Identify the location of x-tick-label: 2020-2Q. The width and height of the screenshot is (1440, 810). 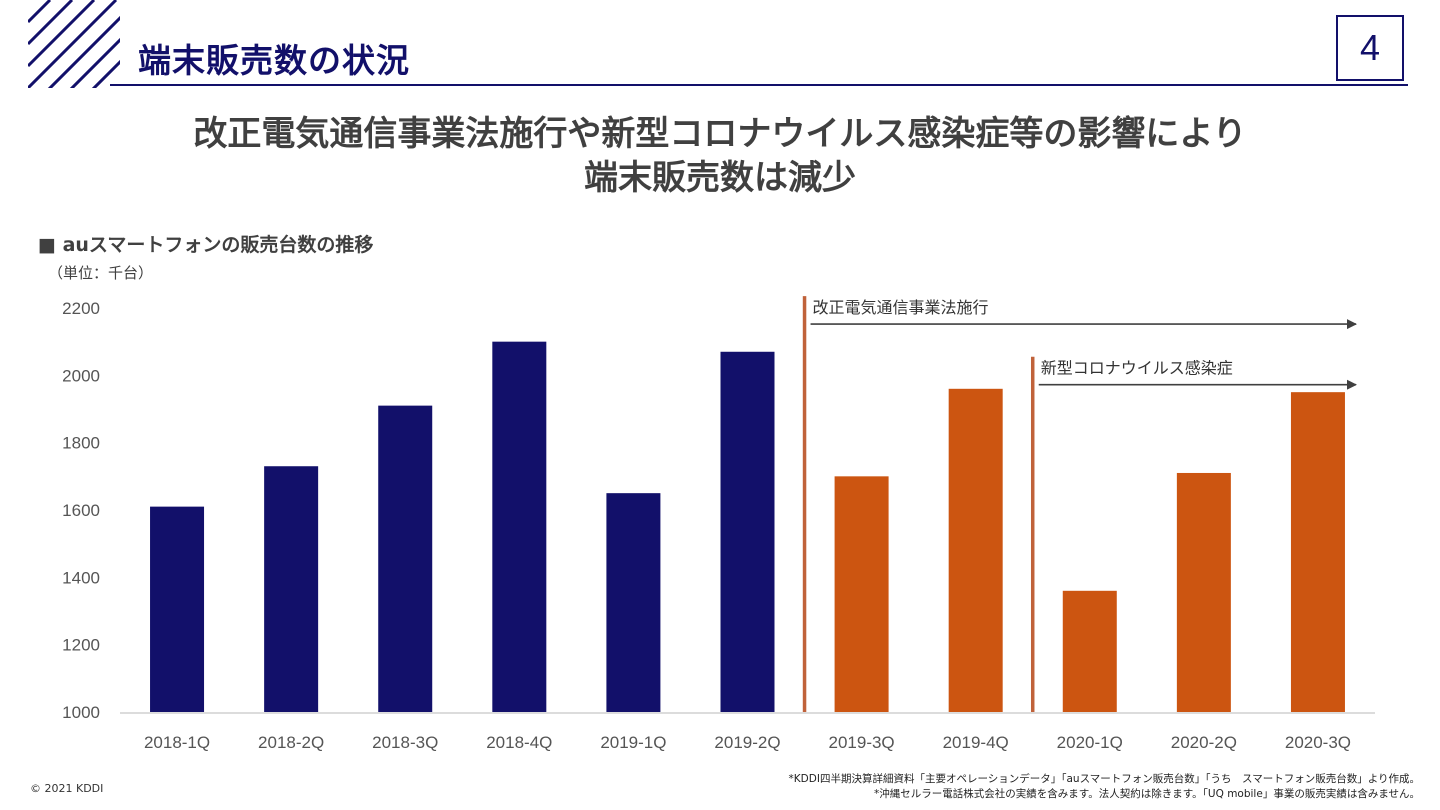
(1204, 742).